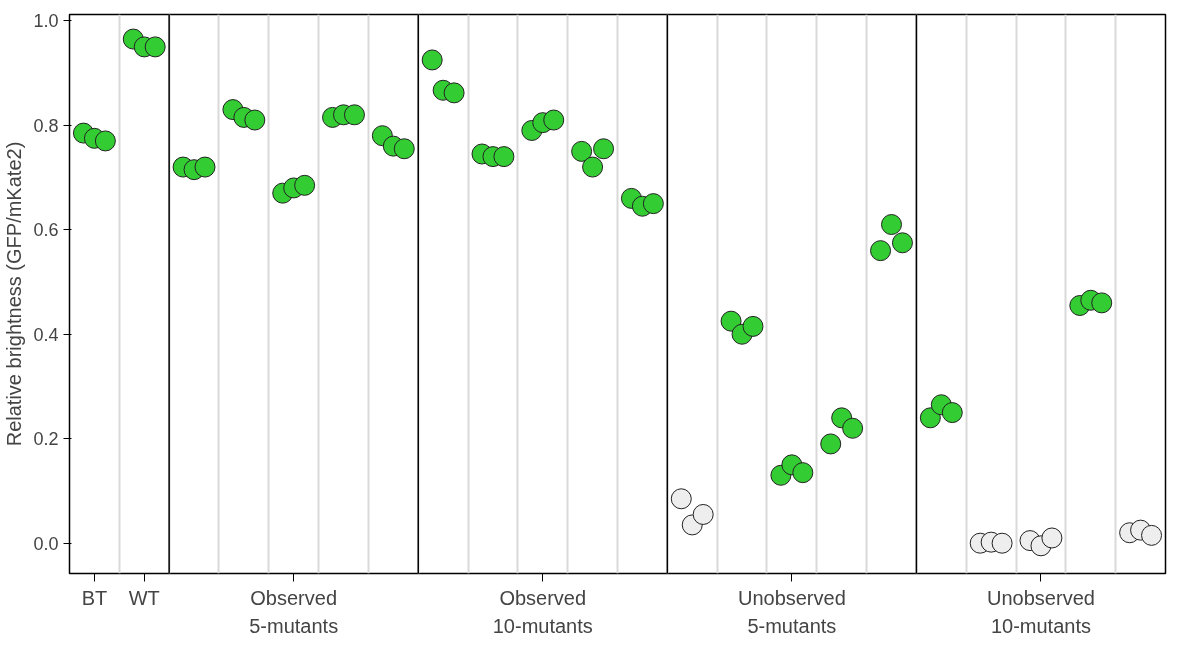 The image size is (1190, 658). What do you see at coordinates (46, 230) in the screenshot?
I see `y-tick-label: 0.6` at bounding box center [46, 230].